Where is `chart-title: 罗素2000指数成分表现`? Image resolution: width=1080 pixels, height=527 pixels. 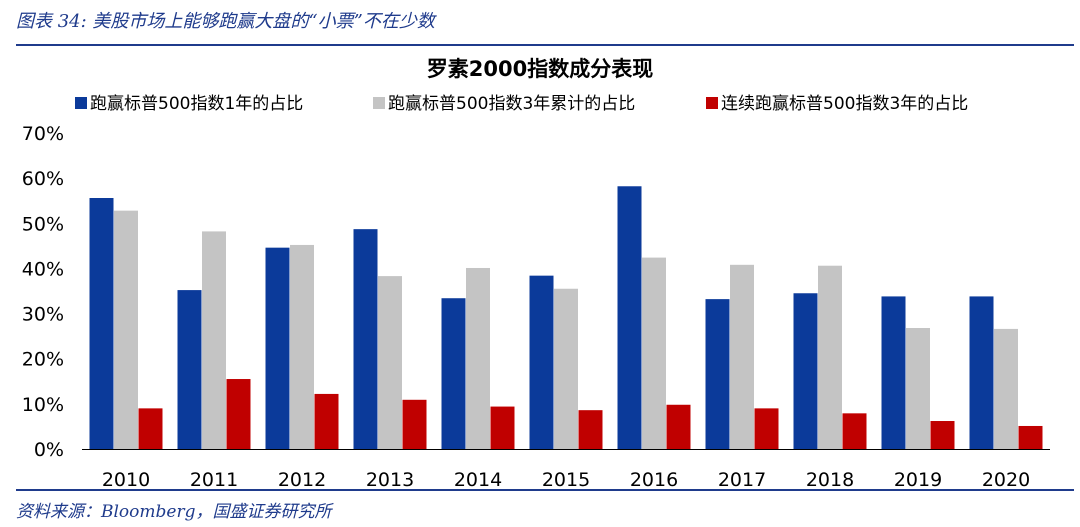 chart-title: 罗素2000指数成分表现 is located at coordinates (540, 69).